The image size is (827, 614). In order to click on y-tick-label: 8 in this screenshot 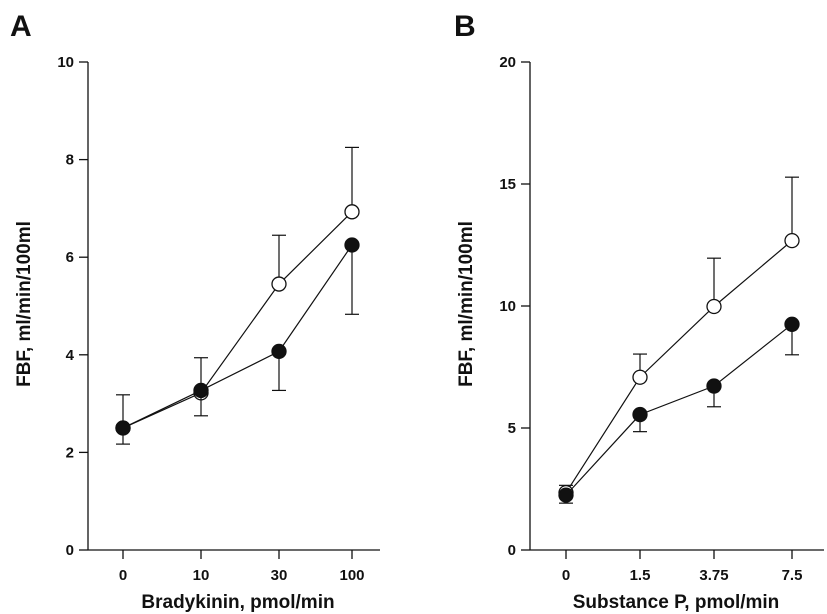, I will do `click(70, 160)`.